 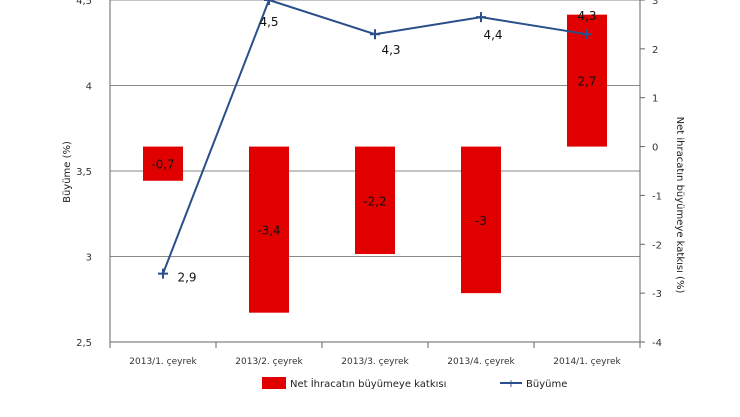 What do you see at coordinates (655, 99) in the screenshot?
I see `right-tick-label: 1` at bounding box center [655, 99].